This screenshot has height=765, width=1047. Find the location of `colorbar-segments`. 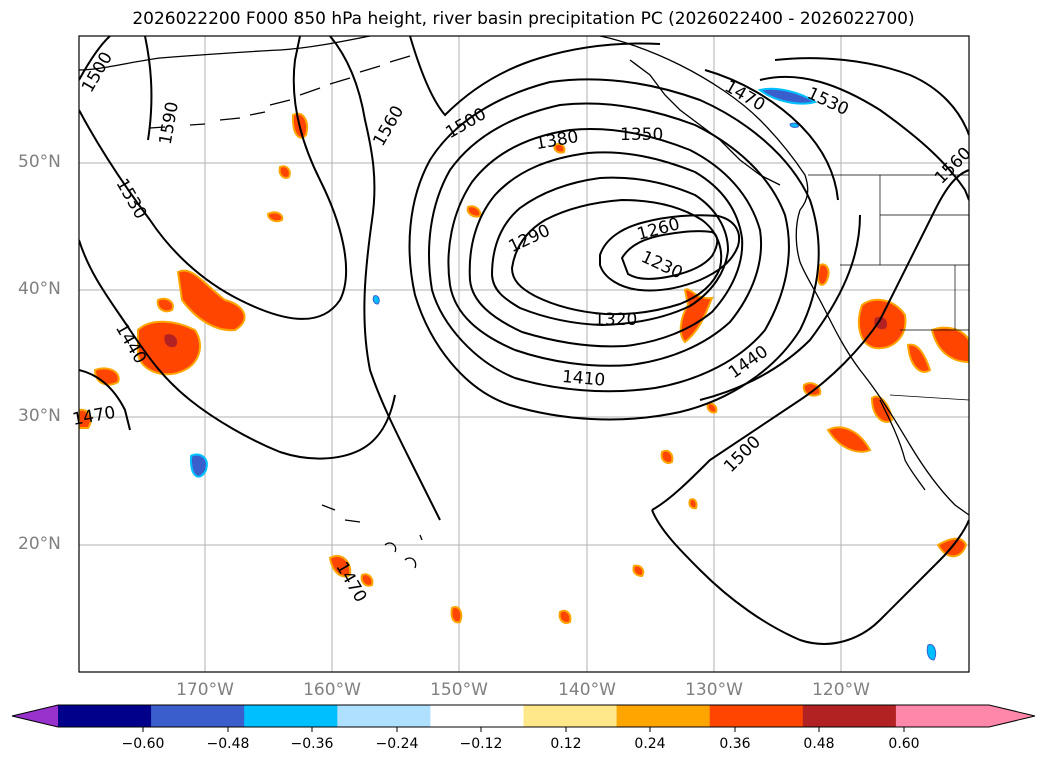

colorbar-segments is located at coordinates (523, 716).